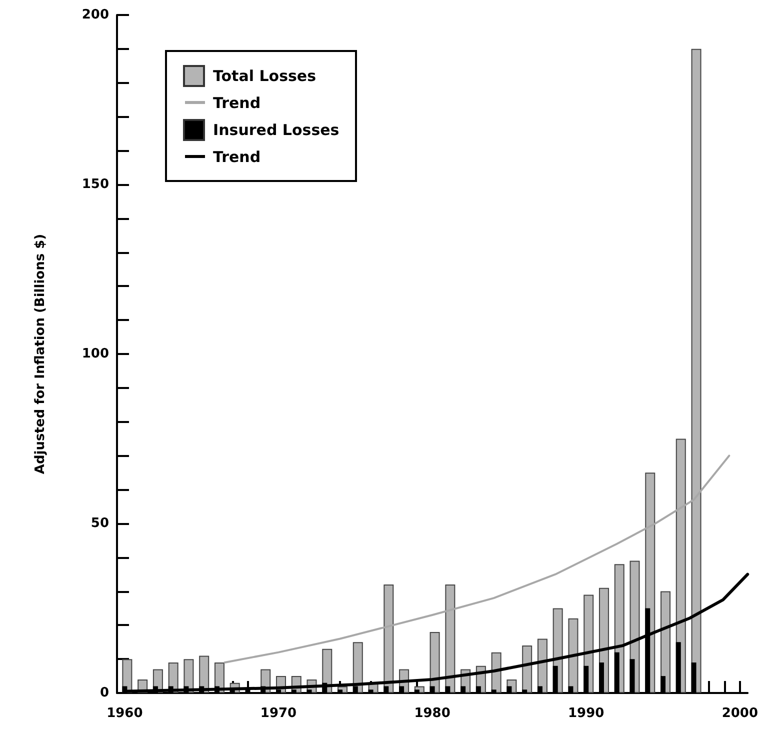 This screenshot has height=740, width=761. What do you see at coordinates (124, 713) in the screenshot?
I see `x-tick-label: 1960` at bounding box center [124, 713].